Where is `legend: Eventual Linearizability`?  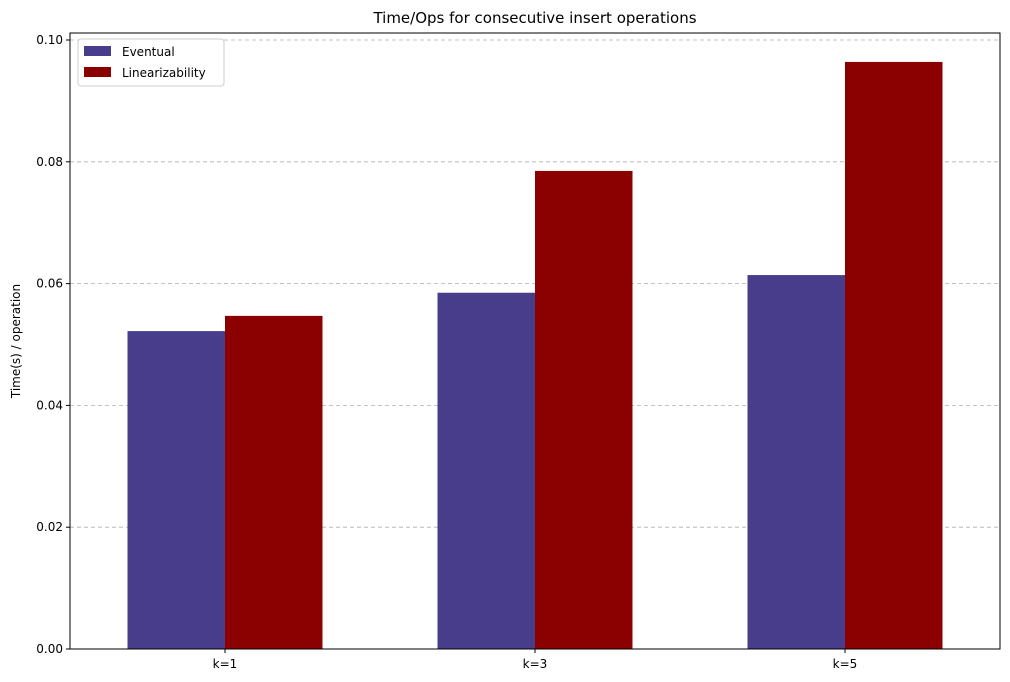 legend: Eventual Linearizability is located at coordinates (151, 62).